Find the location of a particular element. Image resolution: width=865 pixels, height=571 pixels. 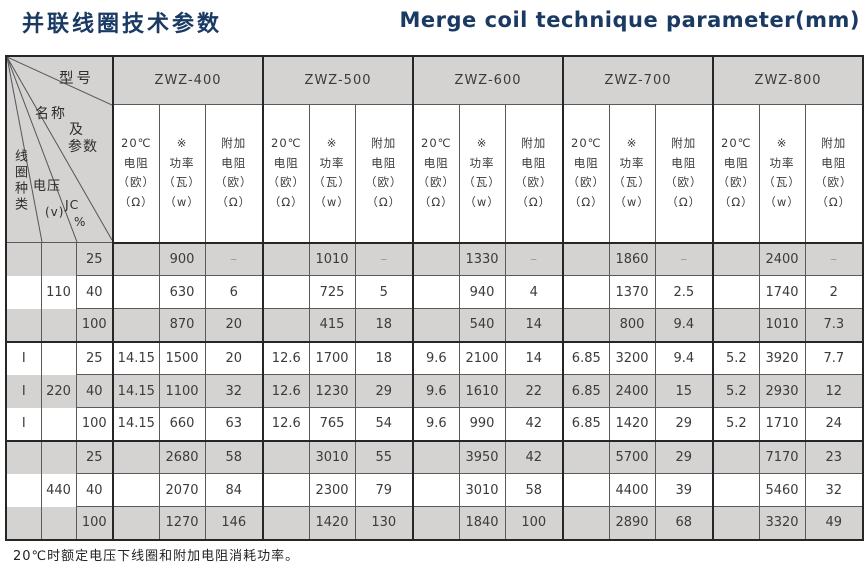

extra-resistance-cell: 24 is located at coordinates (834, 424).